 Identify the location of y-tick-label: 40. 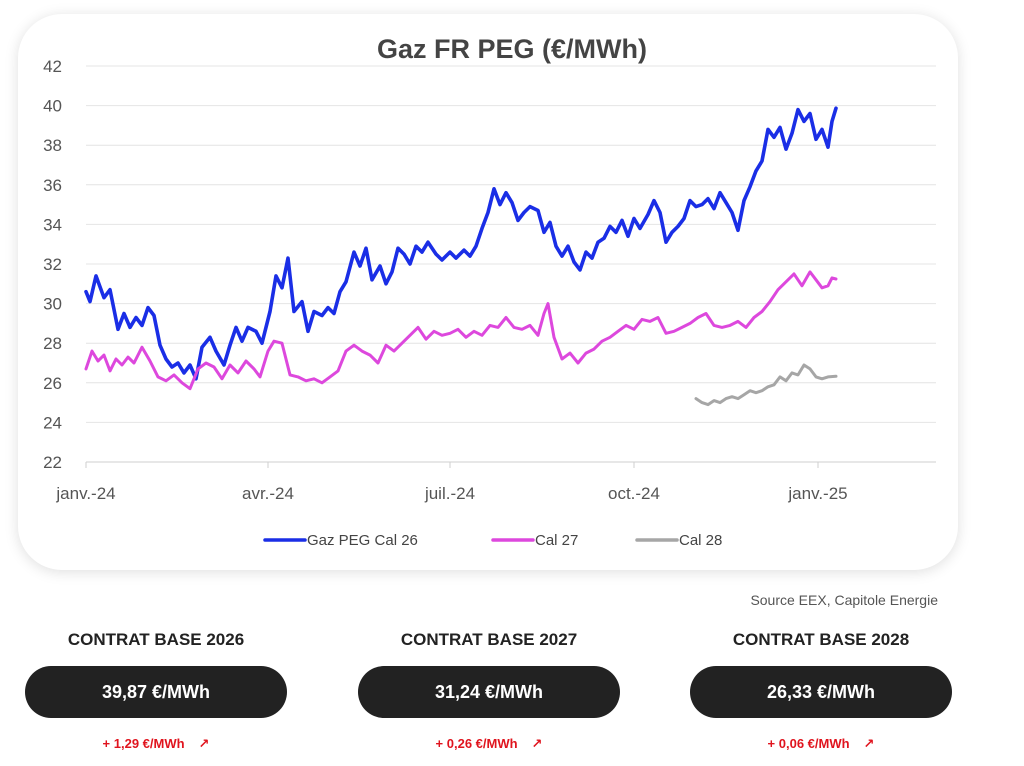
(52, 106).